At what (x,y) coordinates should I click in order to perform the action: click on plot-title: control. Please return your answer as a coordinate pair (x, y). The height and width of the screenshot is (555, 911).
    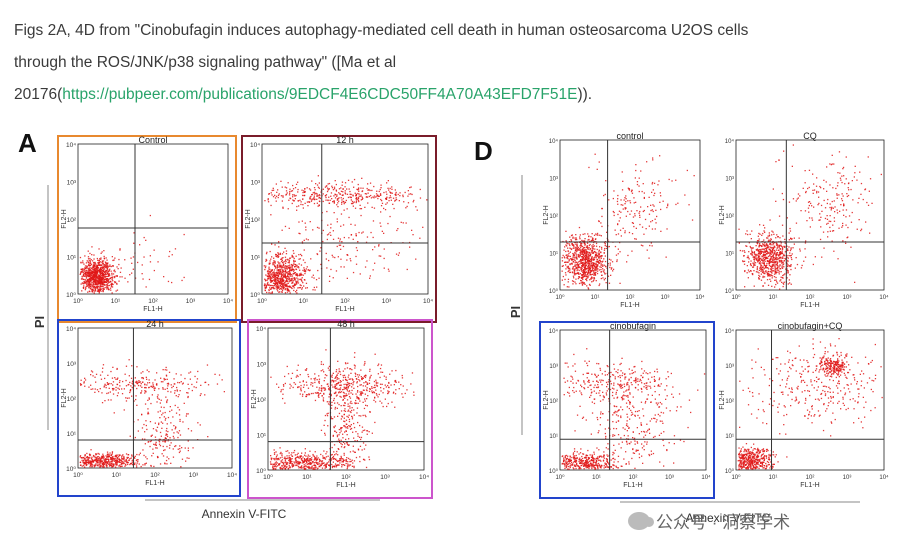
    Looking at the image, I should click on (629, 136).